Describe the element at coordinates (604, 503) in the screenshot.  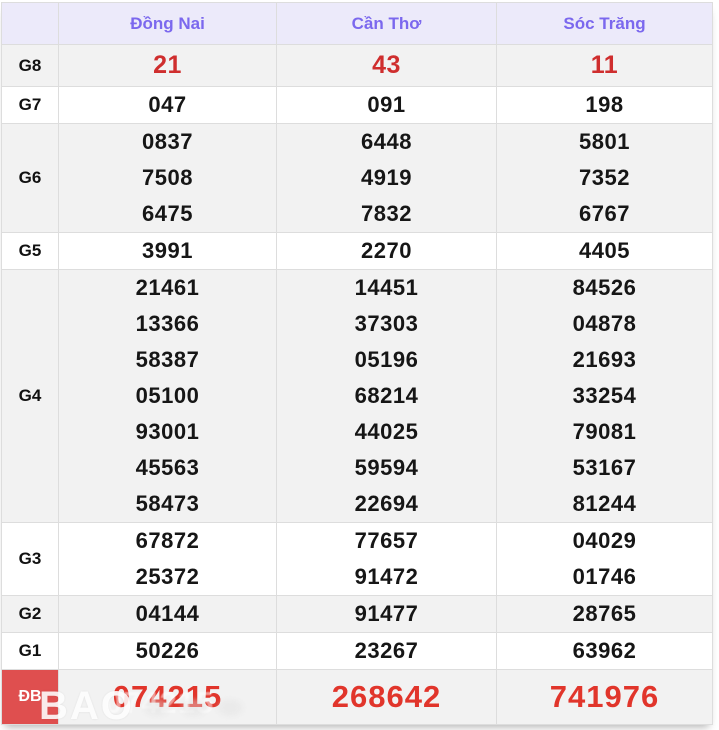
I see `prize-value: 81244` at that location.